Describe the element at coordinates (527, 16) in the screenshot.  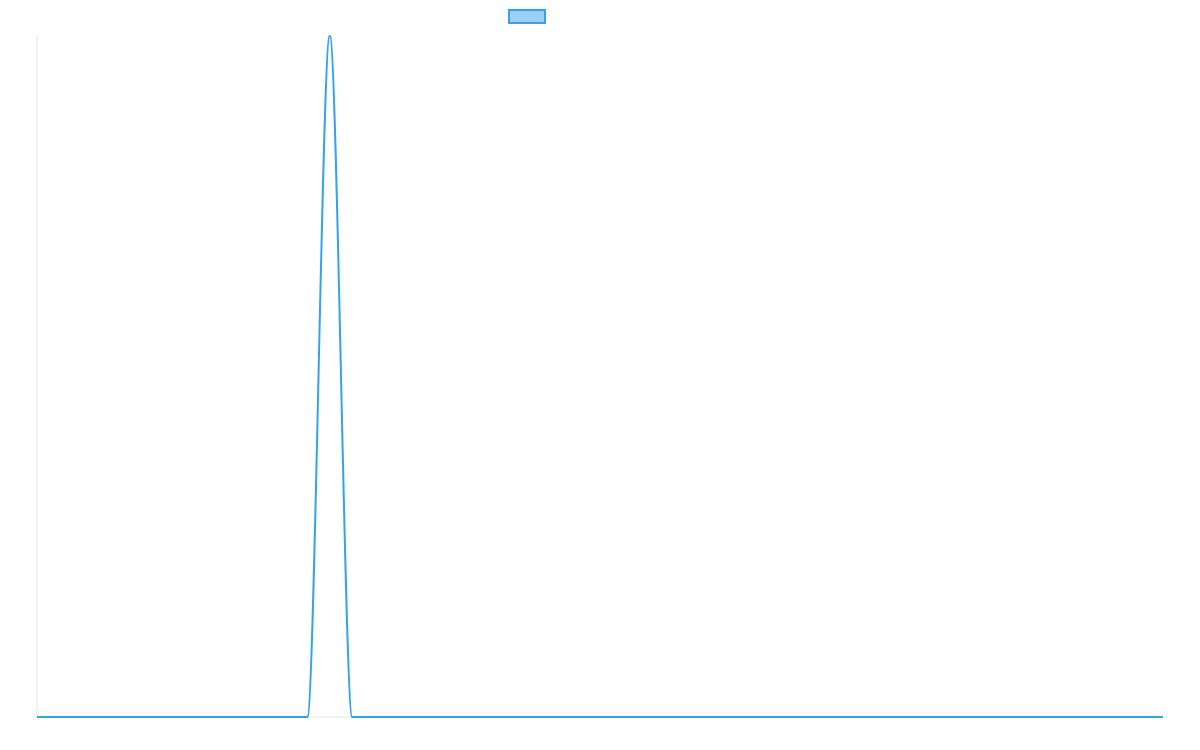
I see `legend-swatch` at that location.